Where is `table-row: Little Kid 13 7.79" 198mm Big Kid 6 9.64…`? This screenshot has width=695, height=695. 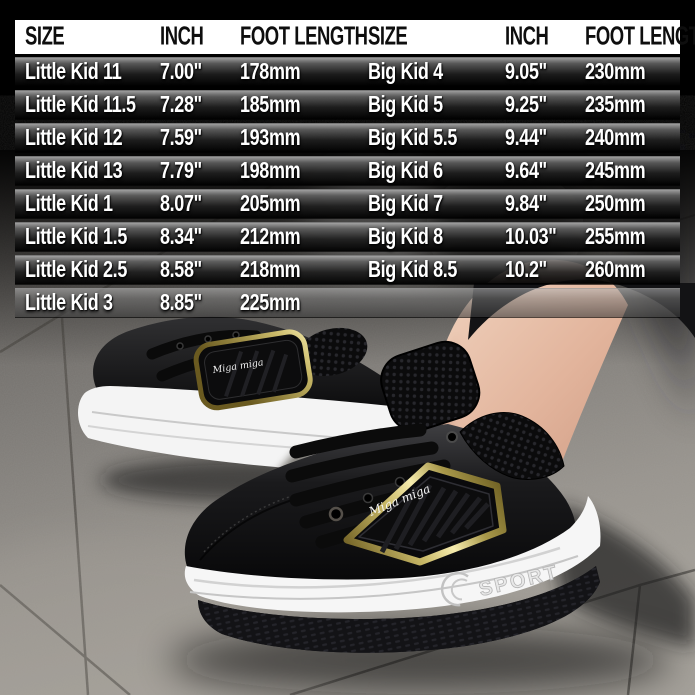 table-row: Little Kid 13 7.79" 198mm Big Kid 6 9.64… is located at coordinates (347, 170).